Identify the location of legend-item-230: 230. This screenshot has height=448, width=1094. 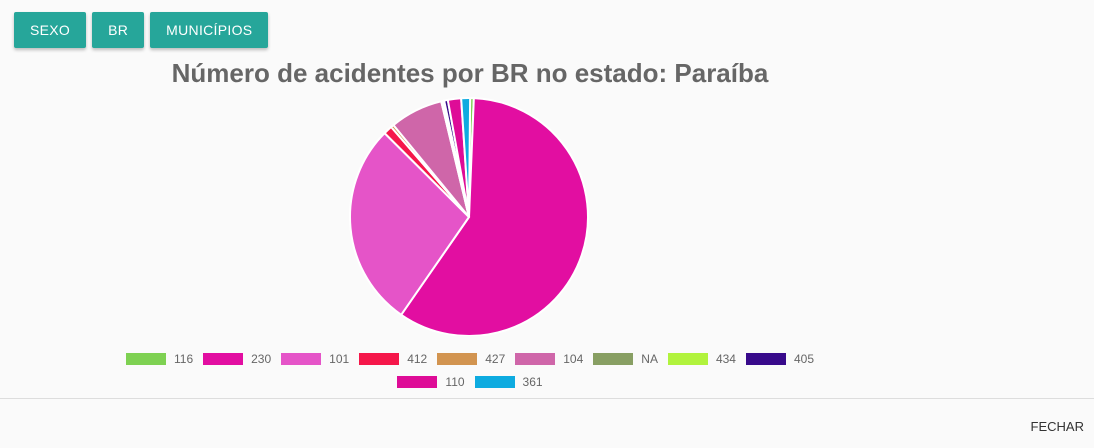
(237, 359).